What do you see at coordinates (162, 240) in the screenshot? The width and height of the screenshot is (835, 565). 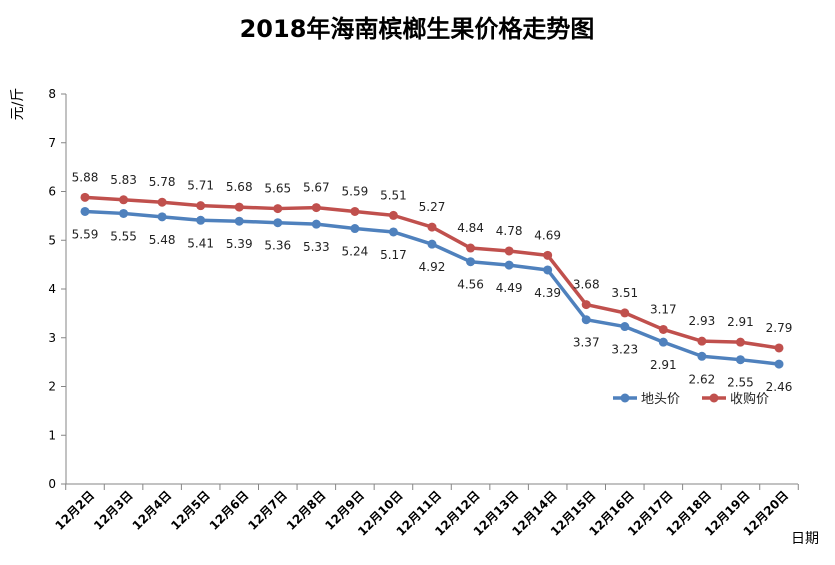 I see `data-label: 5.48` at bounding box center [162, 240].